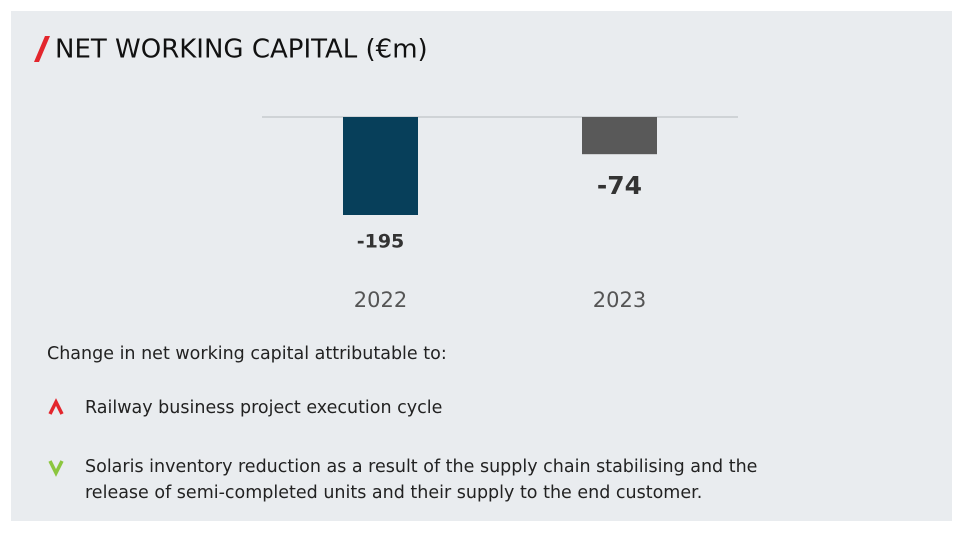 The image size is (964, 549). Describe the element at coordinates (619, 185) in the screenshot. I see `value-label: -74` at that location.